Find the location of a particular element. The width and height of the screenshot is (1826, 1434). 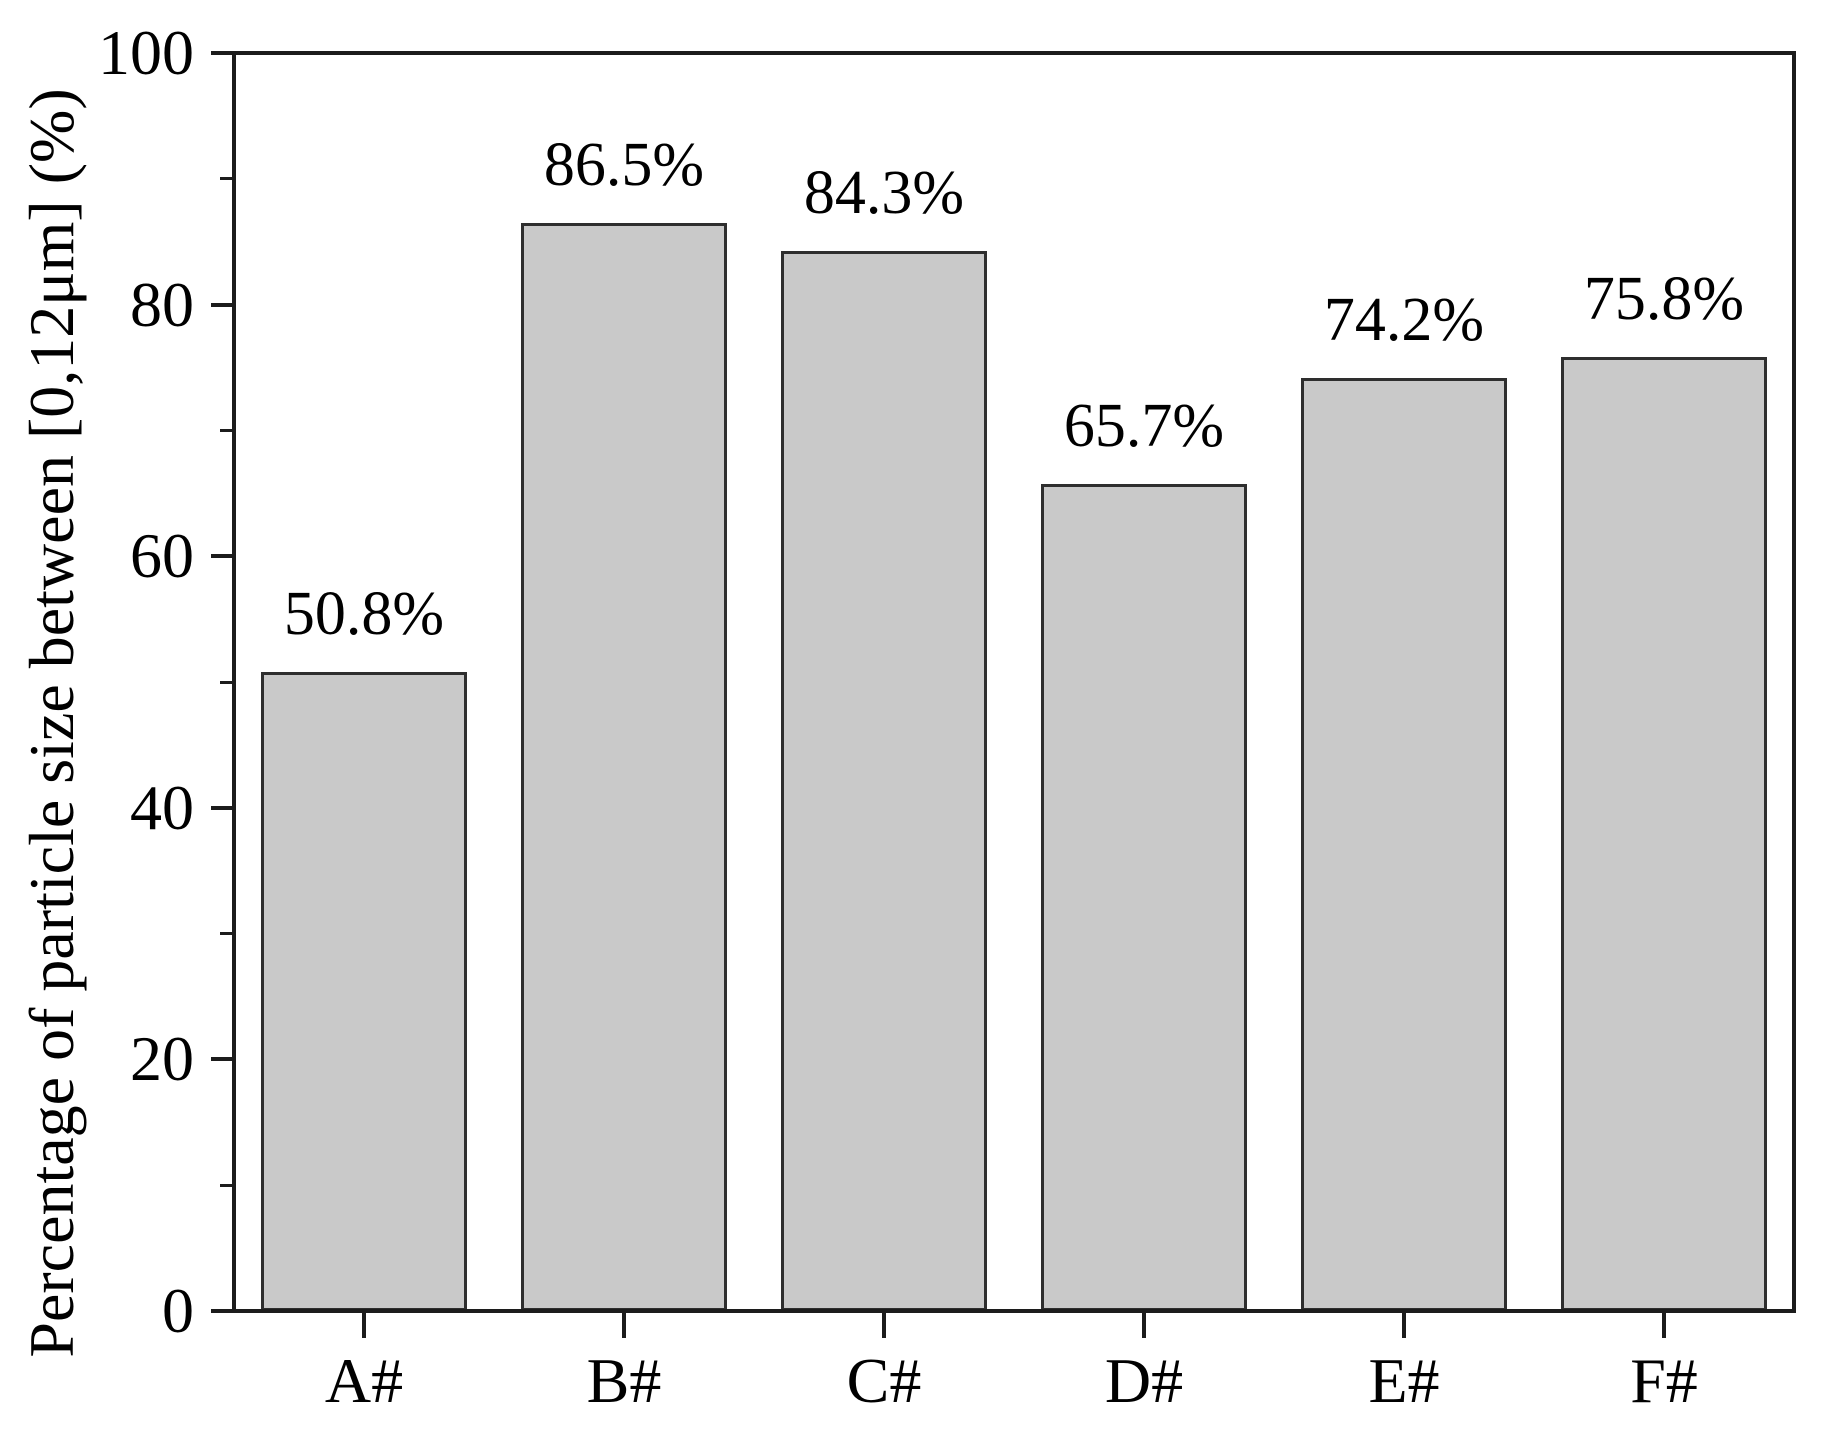

bar-c is located at coordinates (884, 780).